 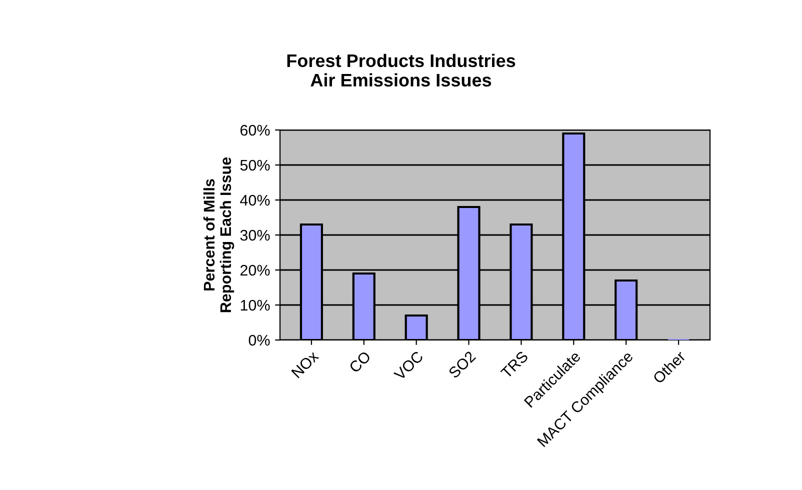 What do you see at coordinates (255, 200) in the screenshot?
I see `y-tick-label: 40%` at bounding box center [255, 200].